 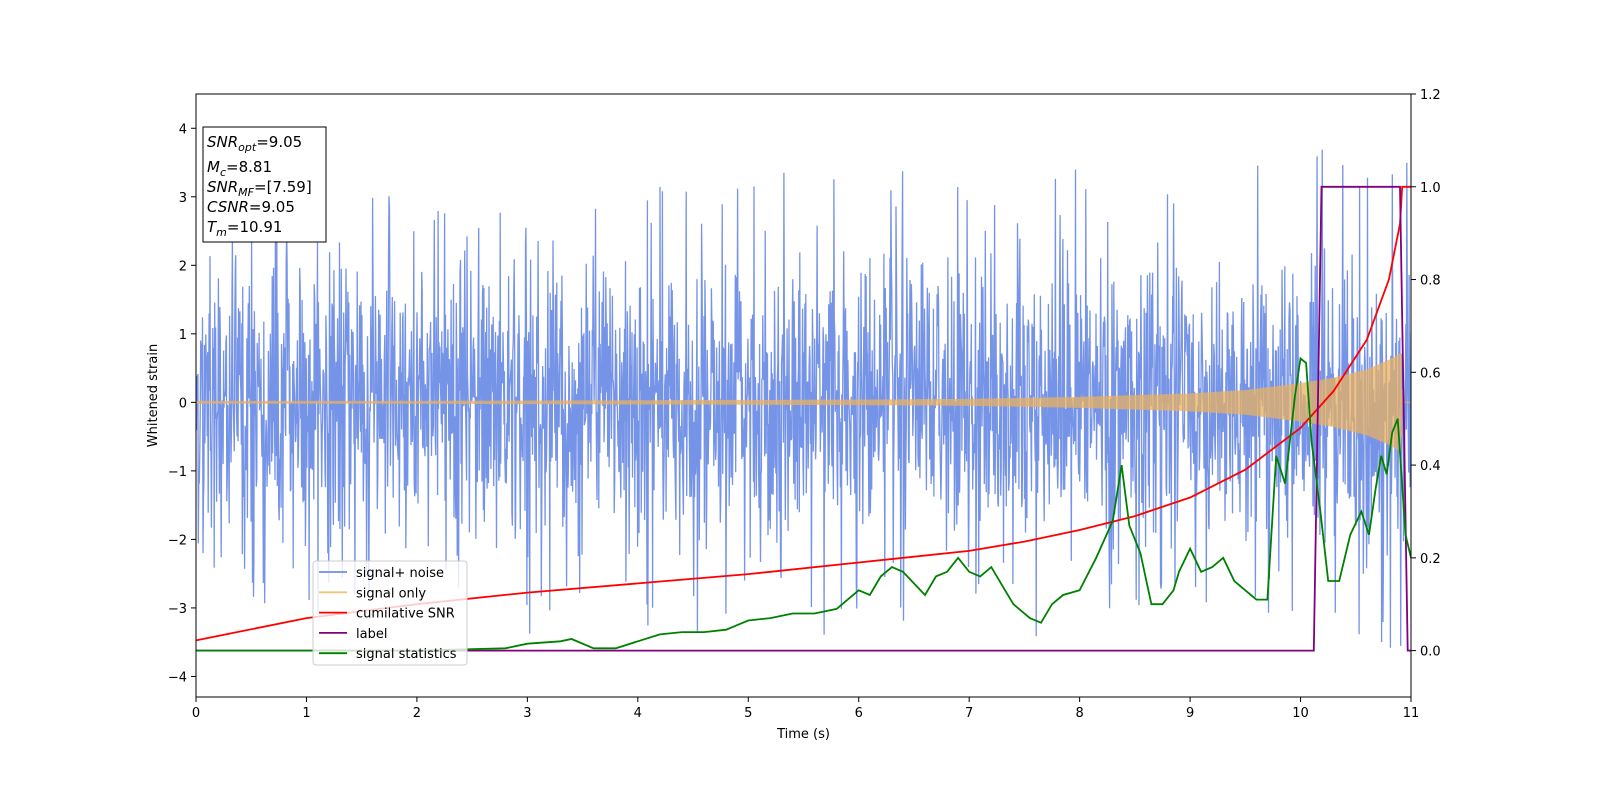 I want to click on y-tick-label: −1, so click(x=177, y=472).